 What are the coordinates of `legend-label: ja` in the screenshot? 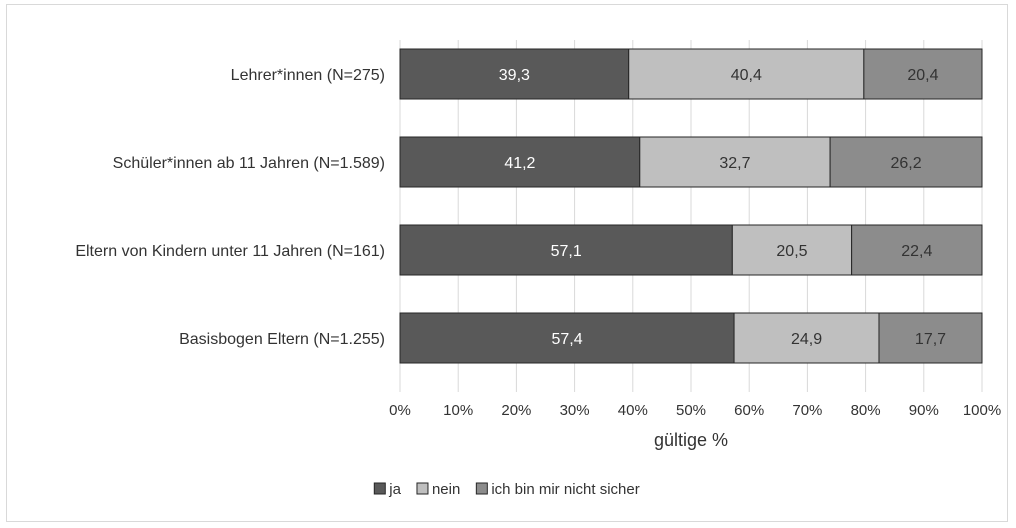 It's located at (394, 489).